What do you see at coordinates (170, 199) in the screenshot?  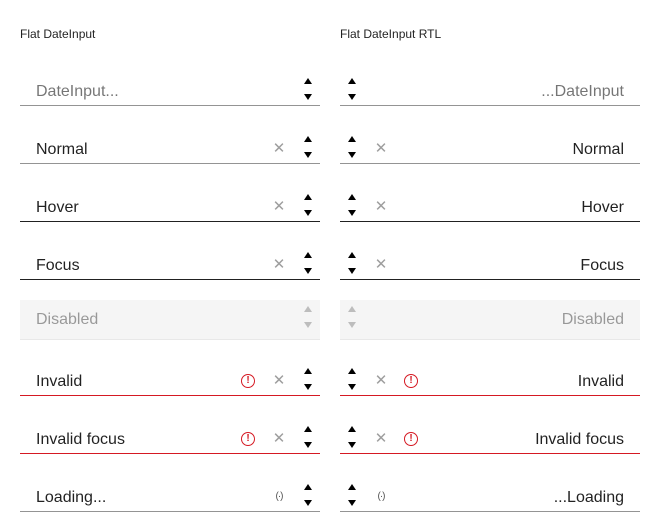 I see `dateinput-hover: Hover ✕` at bounding box center [170, 199].